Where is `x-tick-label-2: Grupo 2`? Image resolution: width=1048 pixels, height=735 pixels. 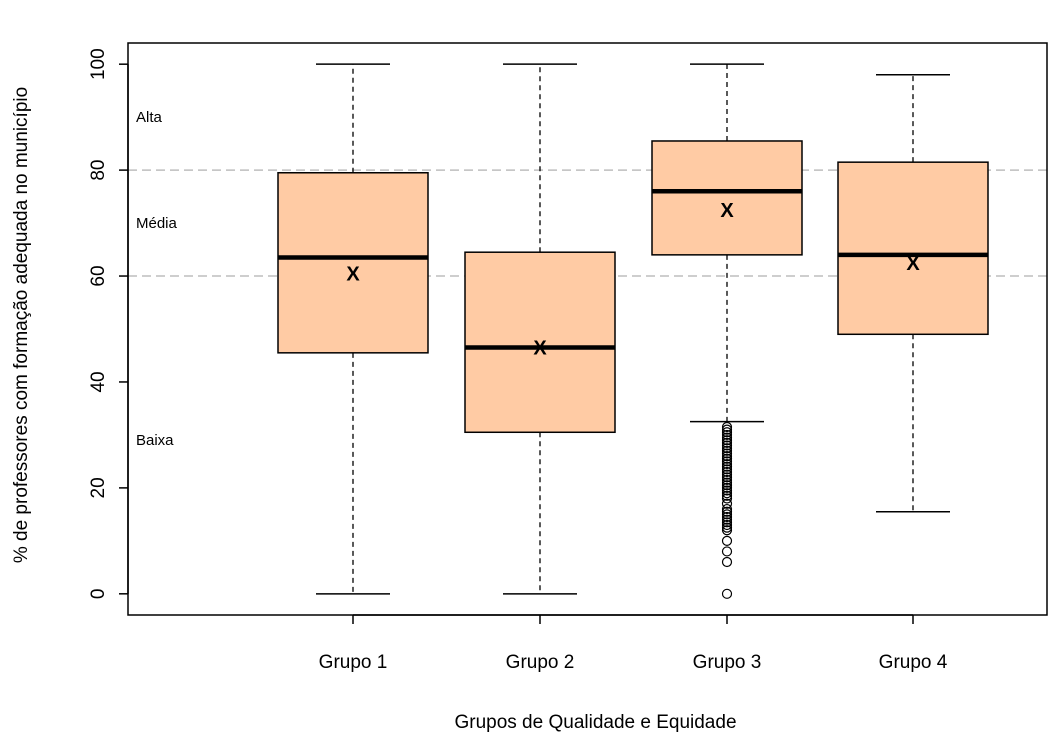
x-tick-label-2: Grupo 2 is located at coordinates (540, 662).